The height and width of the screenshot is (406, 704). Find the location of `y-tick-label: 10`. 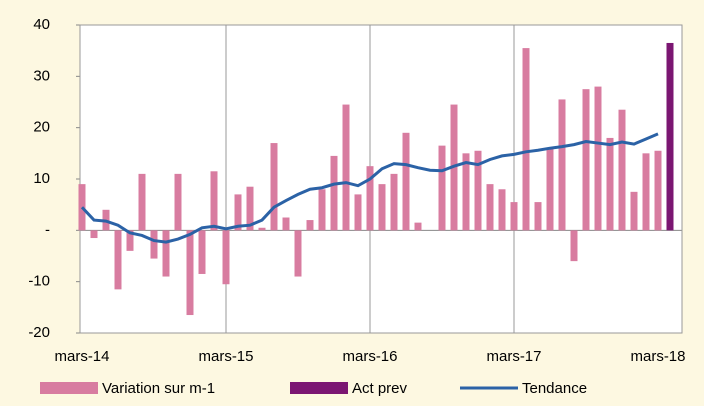

y-tick-label: 10 is located at coordinates (41, 178).